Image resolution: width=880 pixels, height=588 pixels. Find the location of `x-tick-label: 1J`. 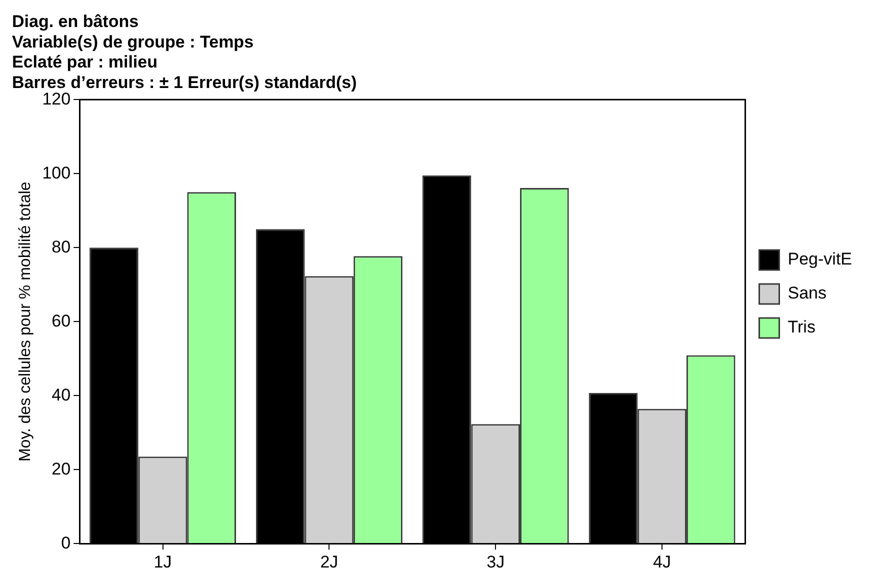

x-tick-label: 1J is located at coordinates (163, 562).